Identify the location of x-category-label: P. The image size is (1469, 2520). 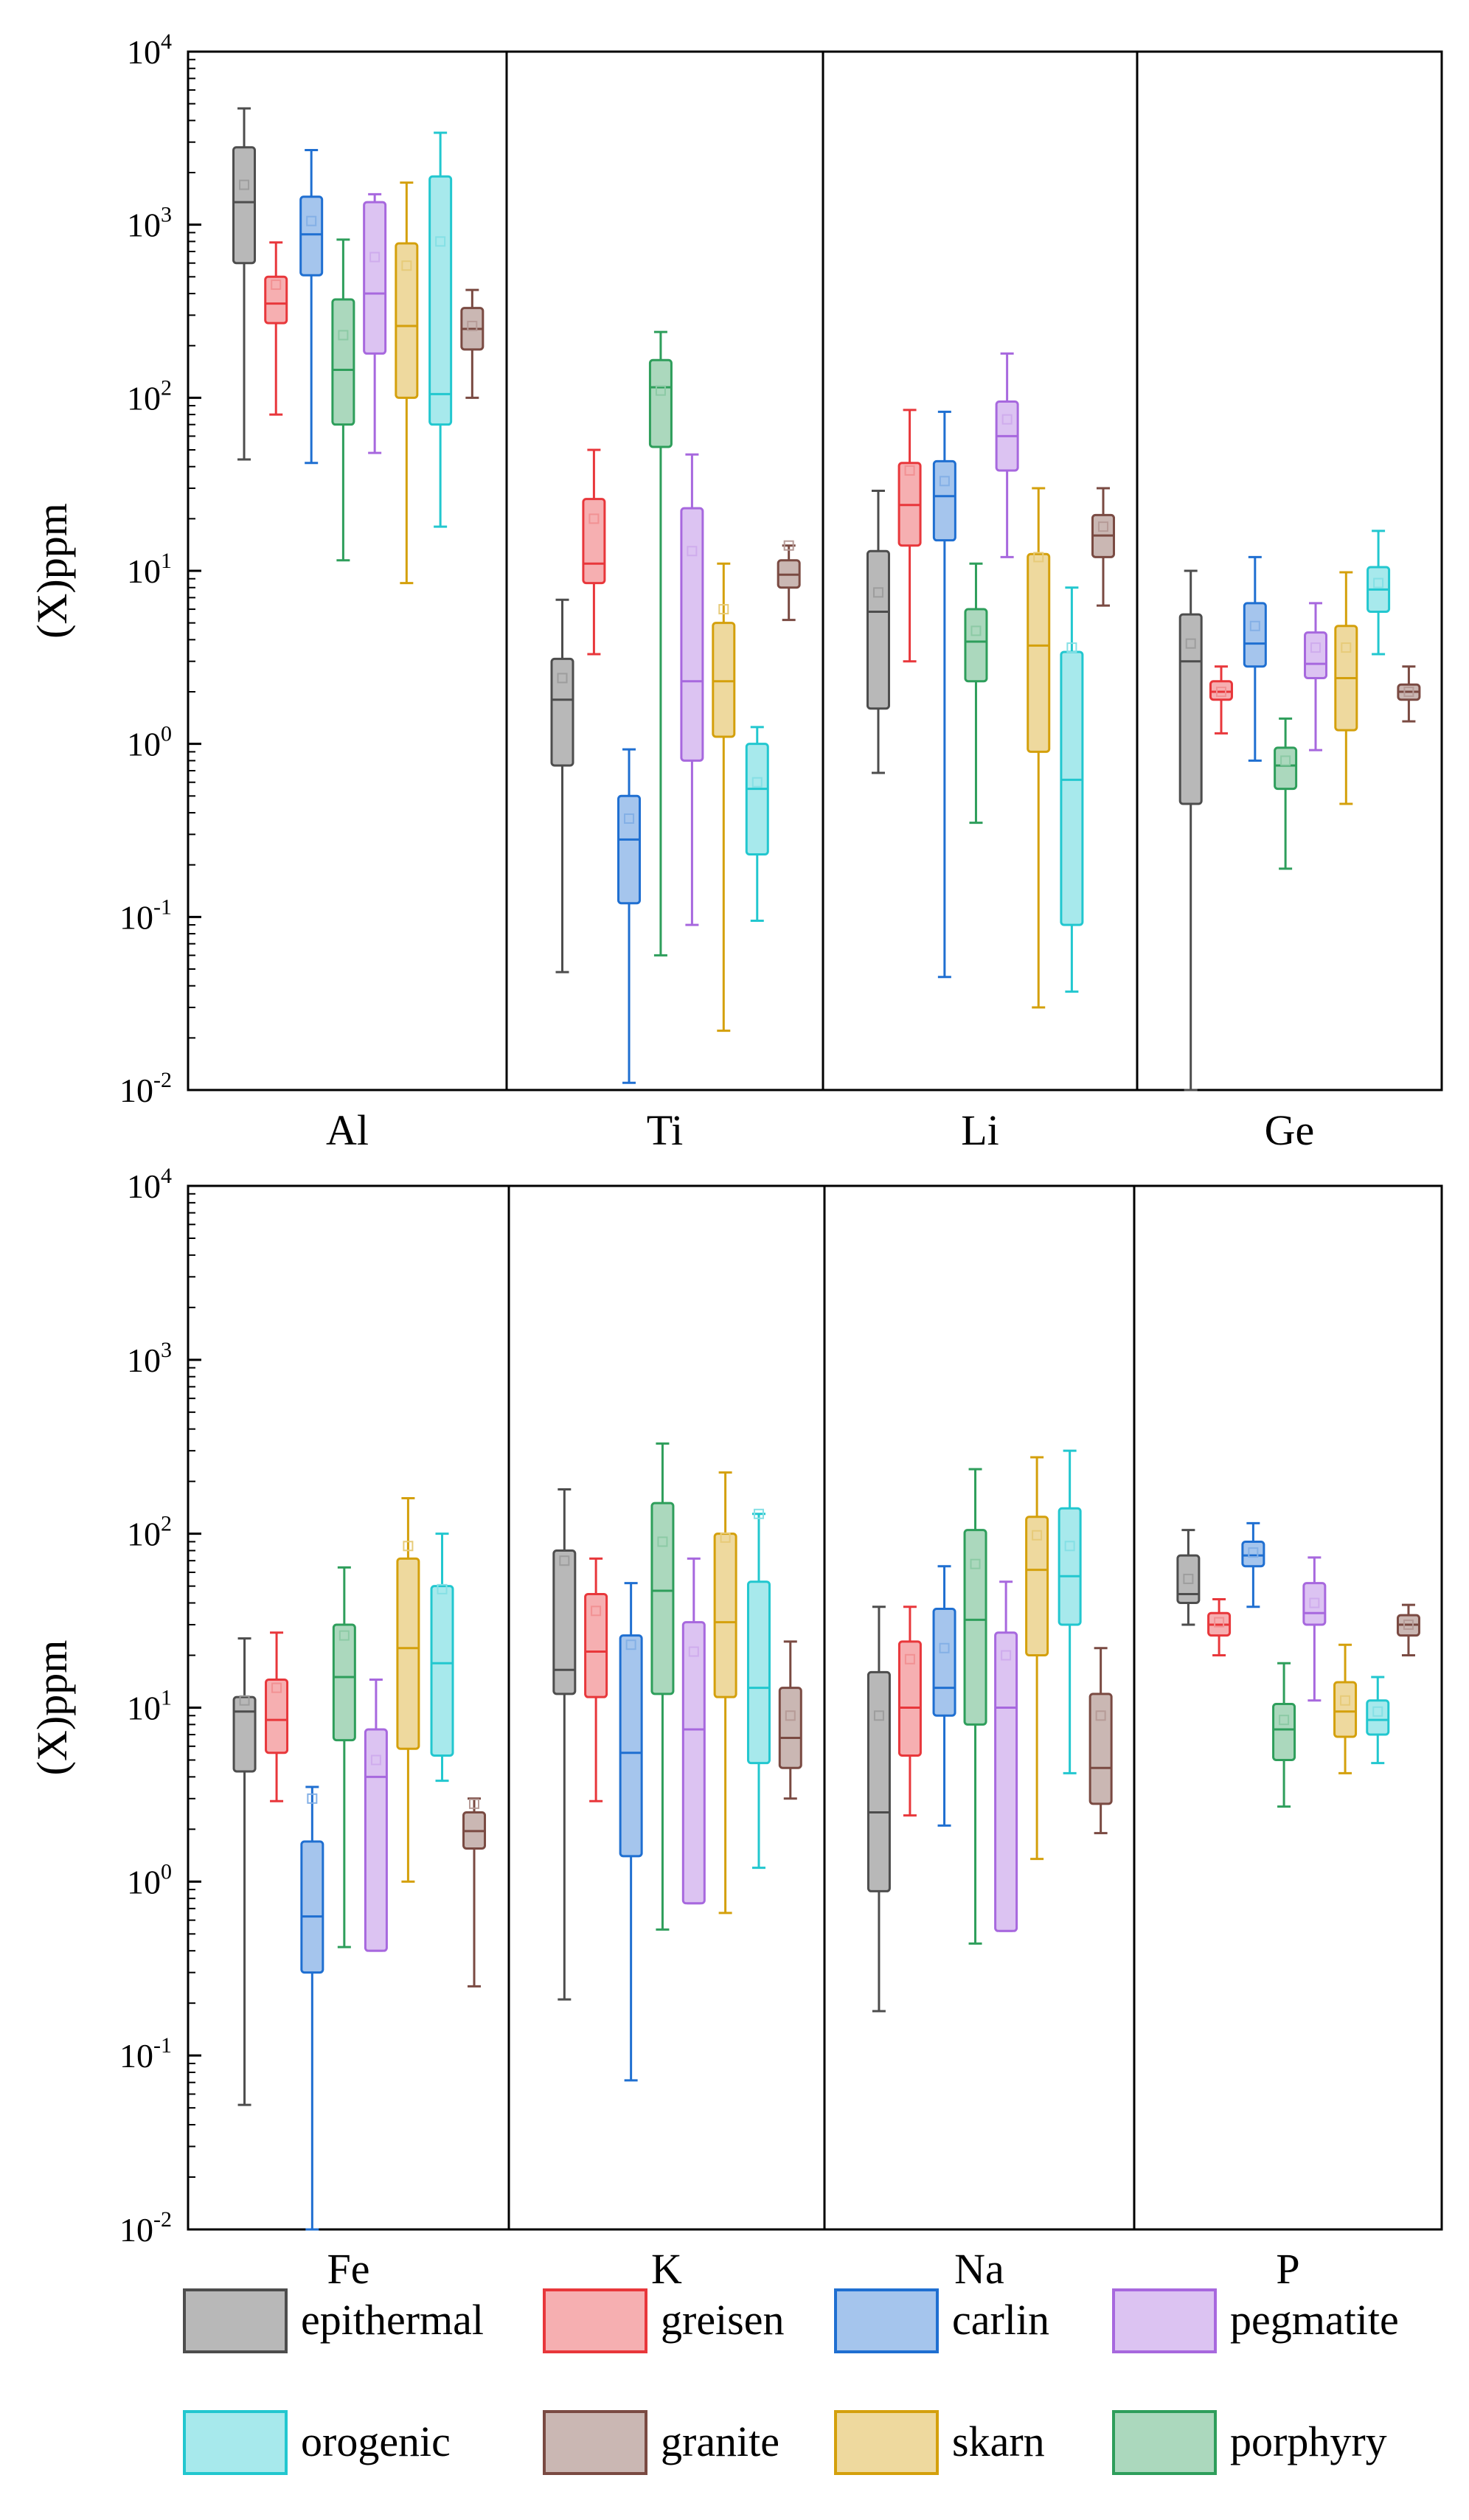
(1287, 2269).